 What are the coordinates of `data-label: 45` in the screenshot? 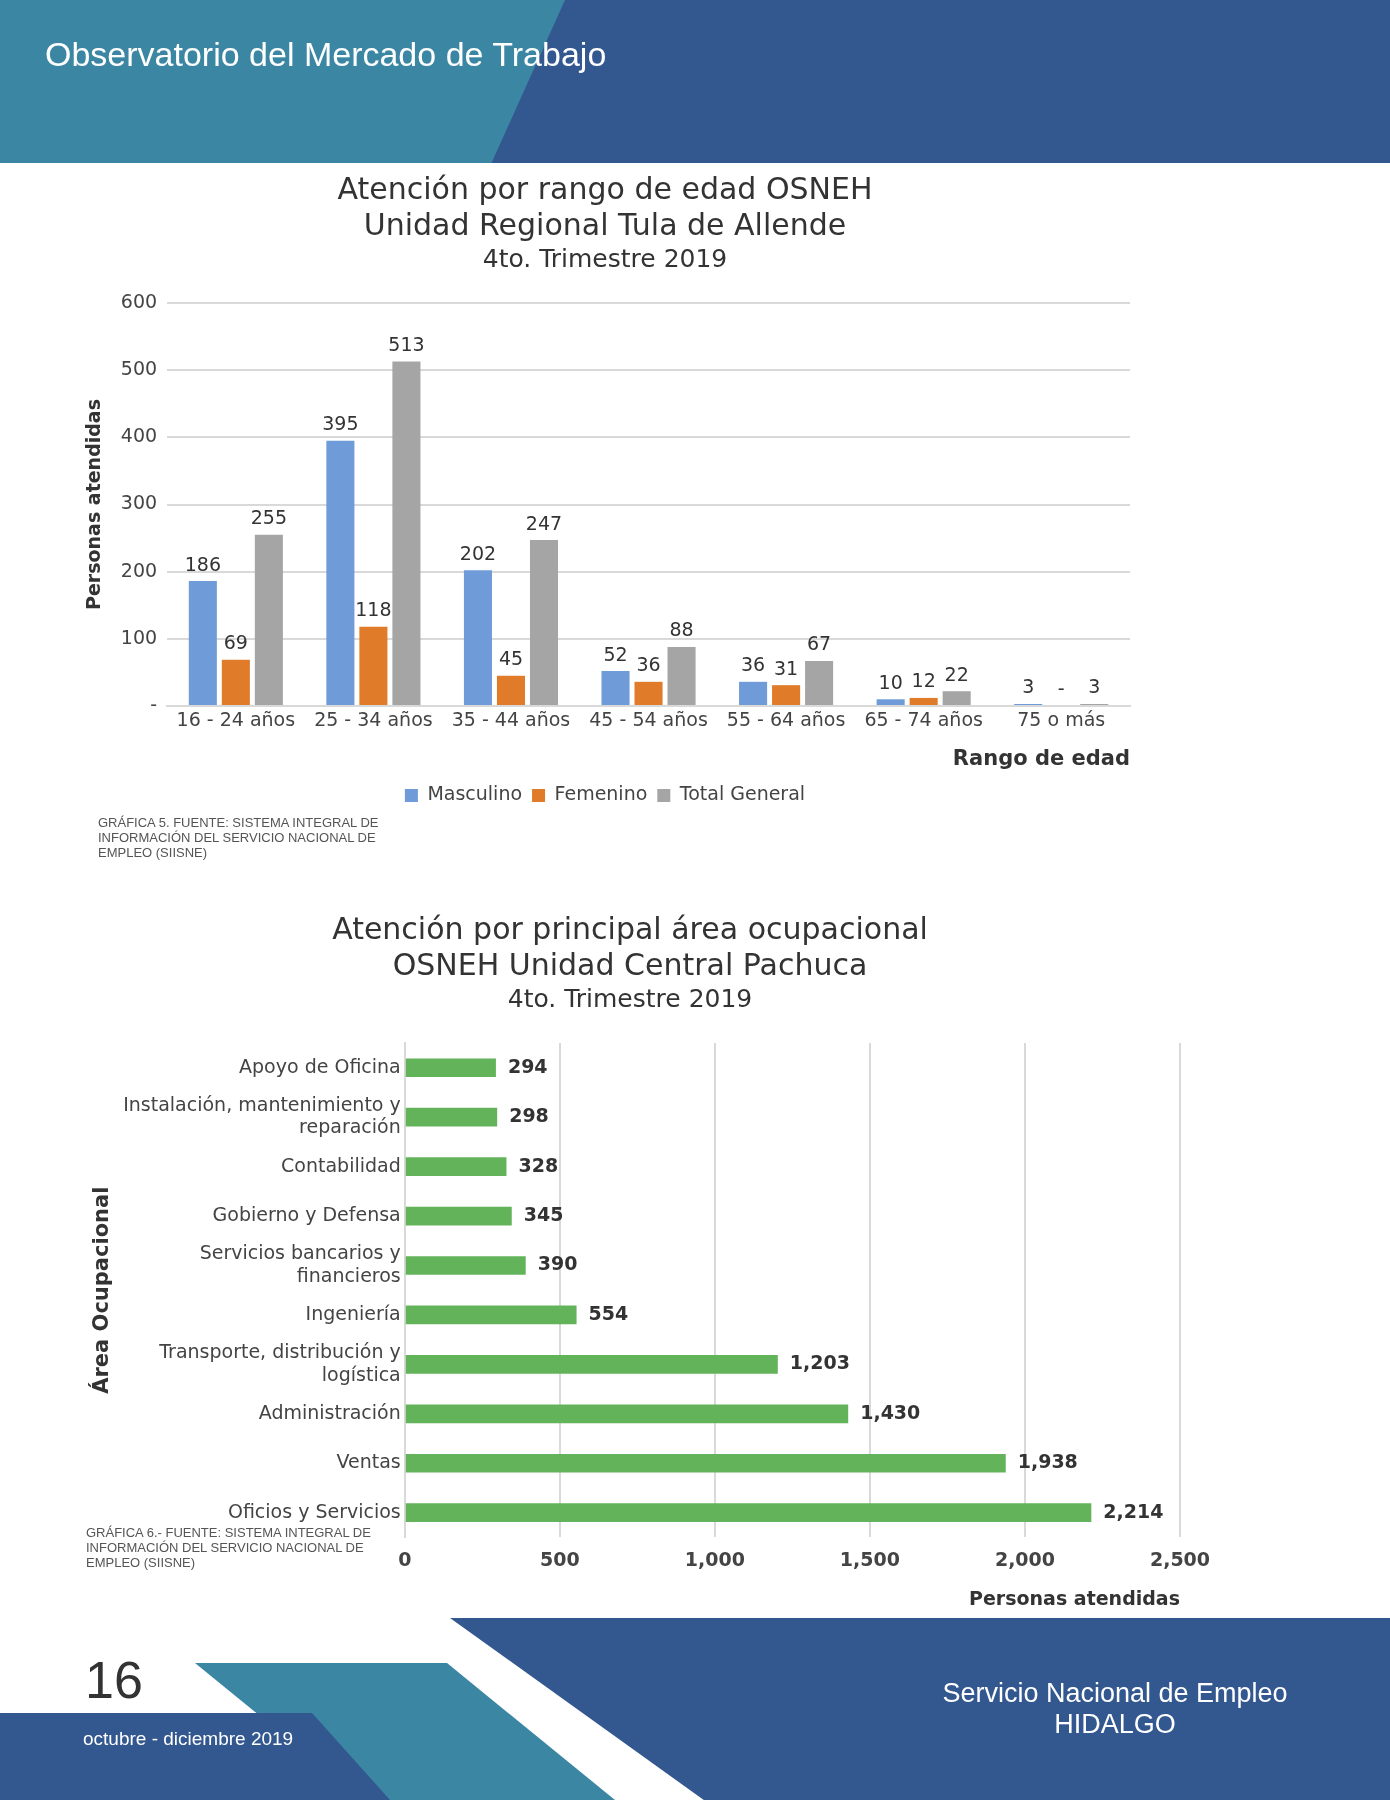 It's located at (511, 658).